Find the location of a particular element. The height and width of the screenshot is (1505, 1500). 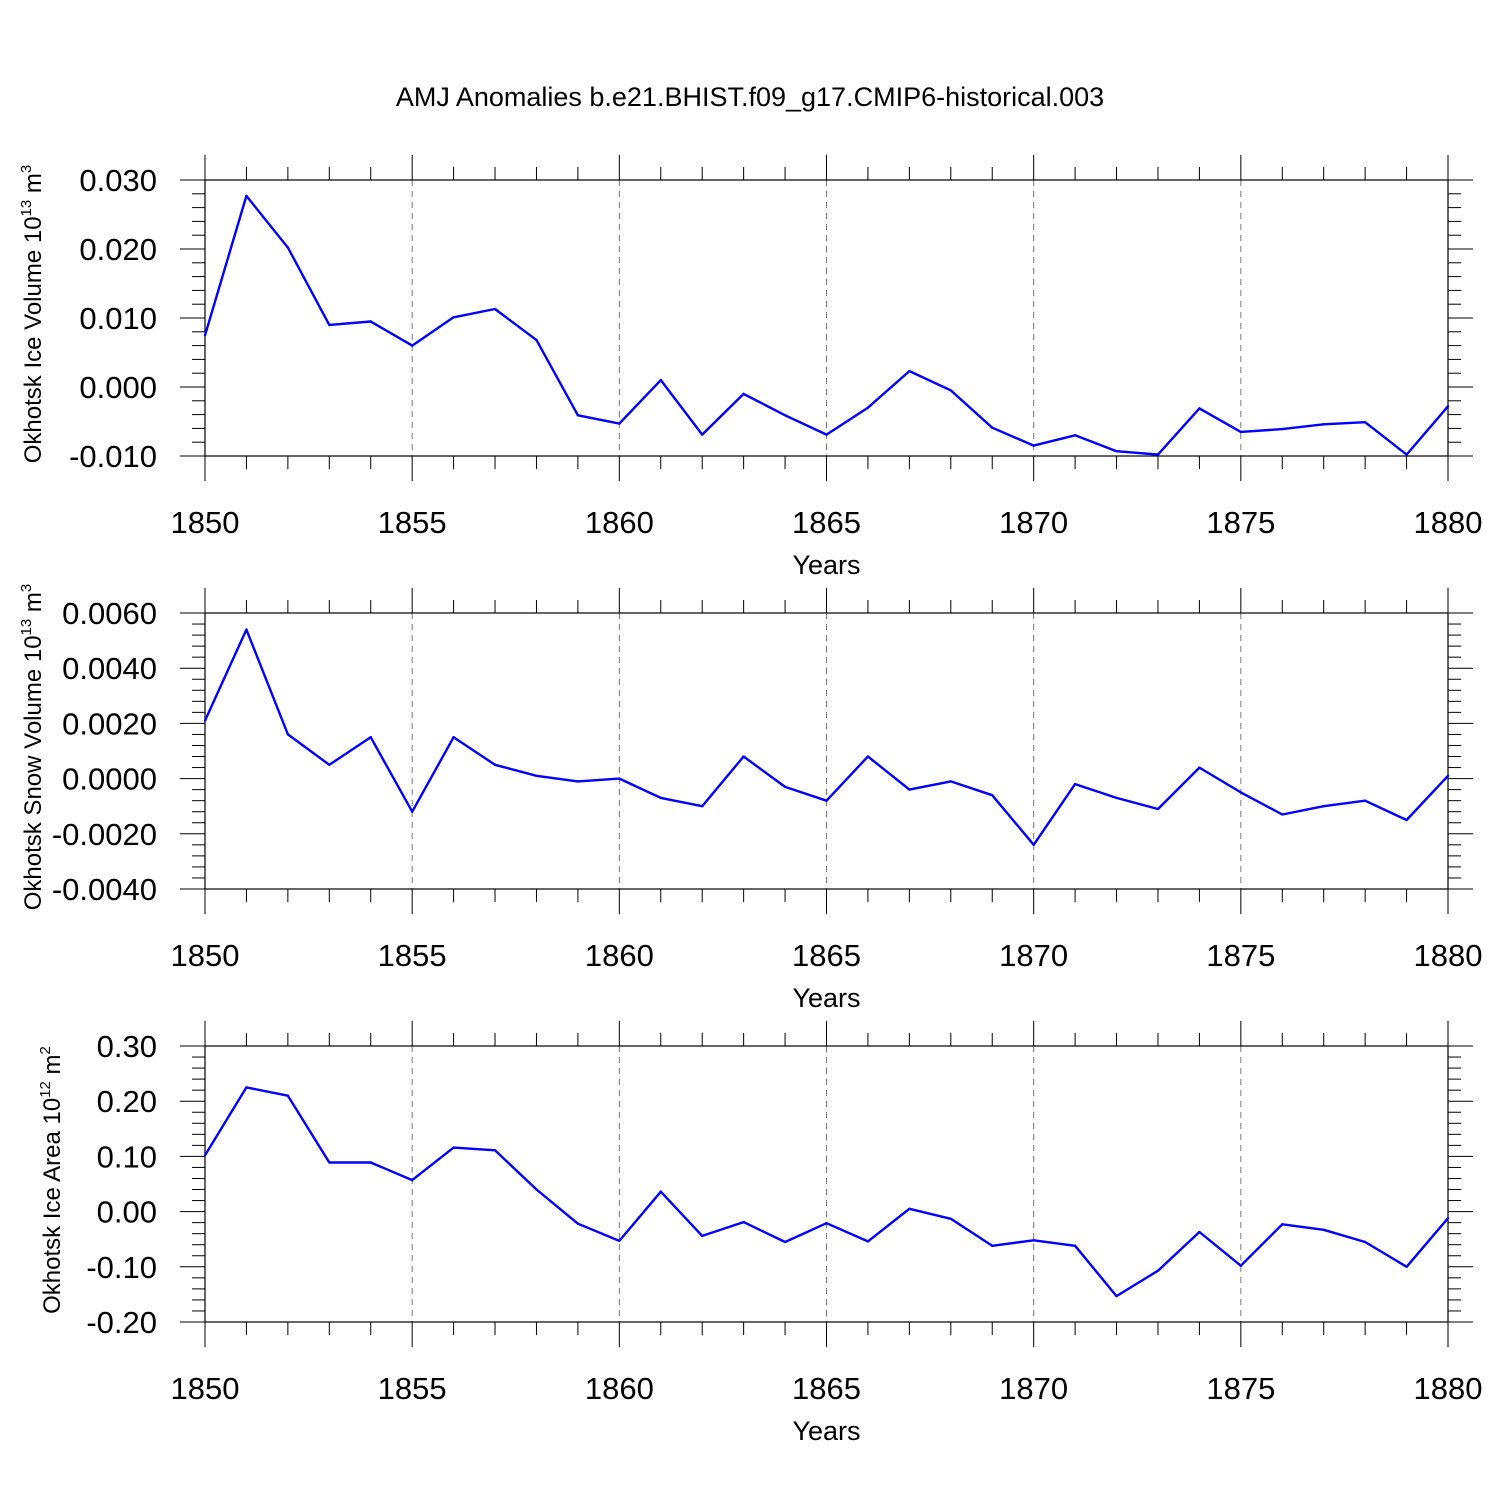

x-tick-label: 1855 is located at coordinates (412, 955).